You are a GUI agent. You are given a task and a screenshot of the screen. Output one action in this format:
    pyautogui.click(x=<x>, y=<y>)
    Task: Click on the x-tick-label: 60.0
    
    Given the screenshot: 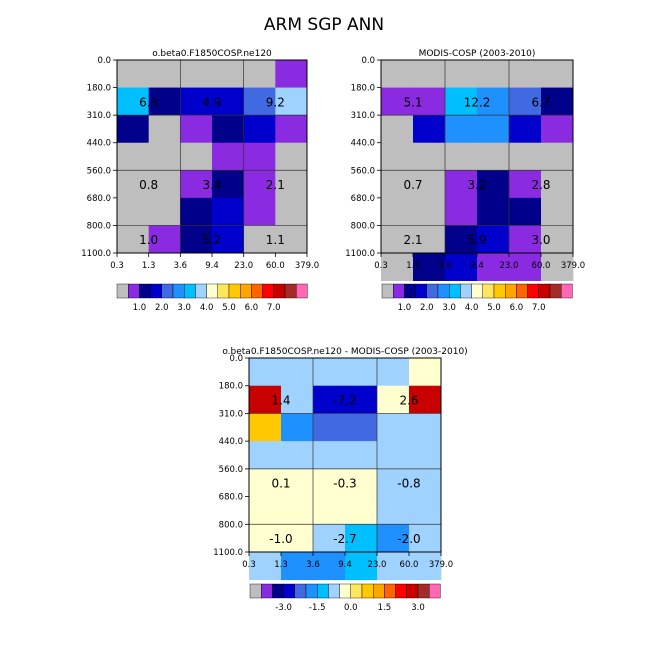 What is the action you would take?
    pyautogui.click(x=275, y=266)
    